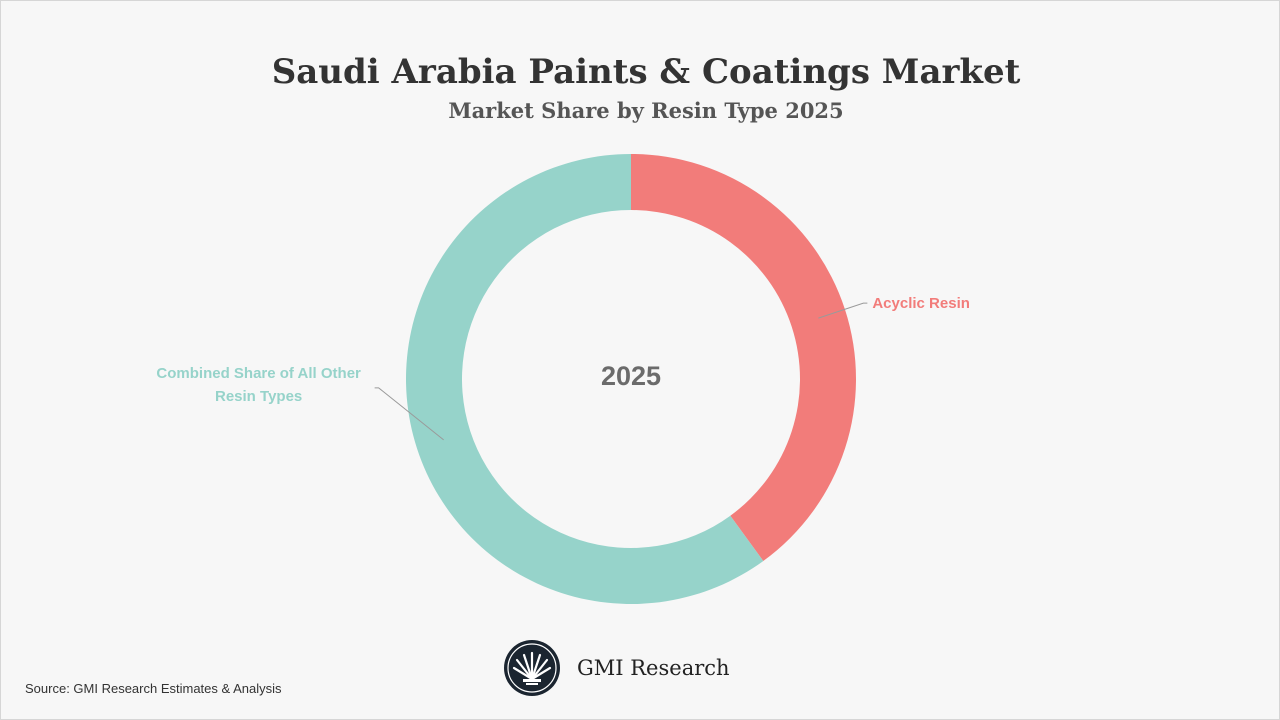 The width and height of the screenshot is (1280, 720). Describe the element at coordinates (532, 668) in the screenshot. I see `gmi-fan-logo-icon` at that location.